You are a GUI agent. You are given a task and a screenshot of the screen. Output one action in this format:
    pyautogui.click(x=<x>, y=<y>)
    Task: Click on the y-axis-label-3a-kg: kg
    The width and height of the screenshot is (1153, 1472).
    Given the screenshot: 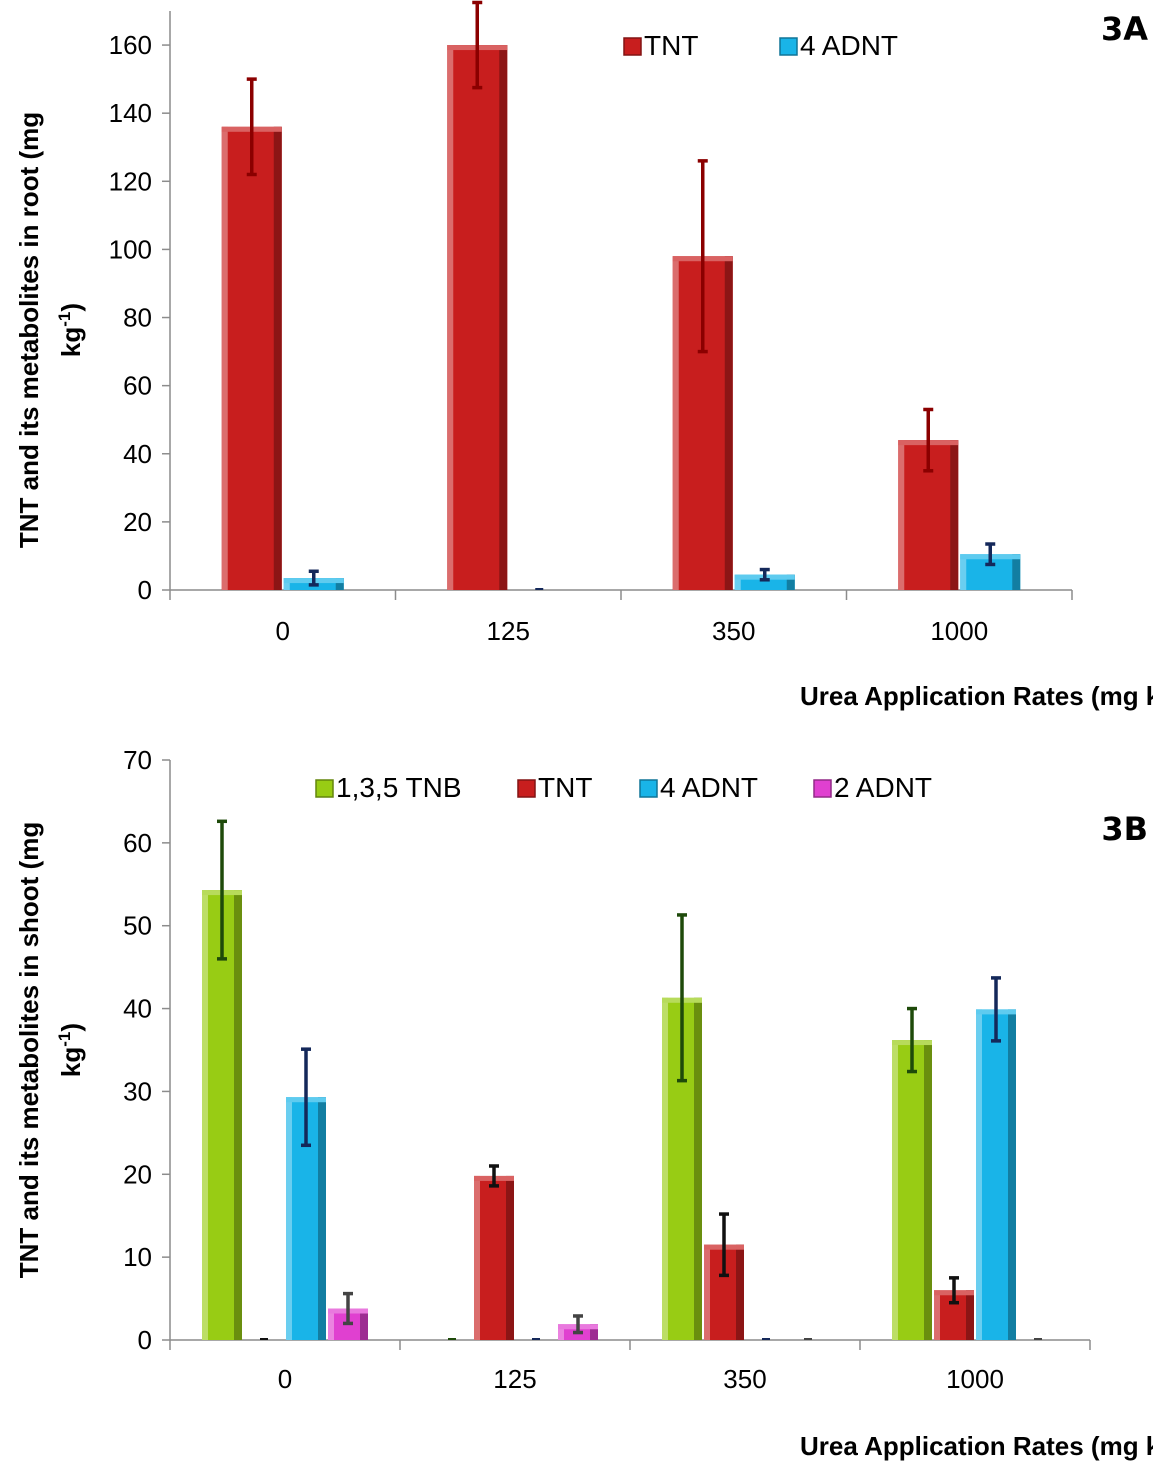 What is the action you would take?
    pyautogui.click(x=71, y=342)
    